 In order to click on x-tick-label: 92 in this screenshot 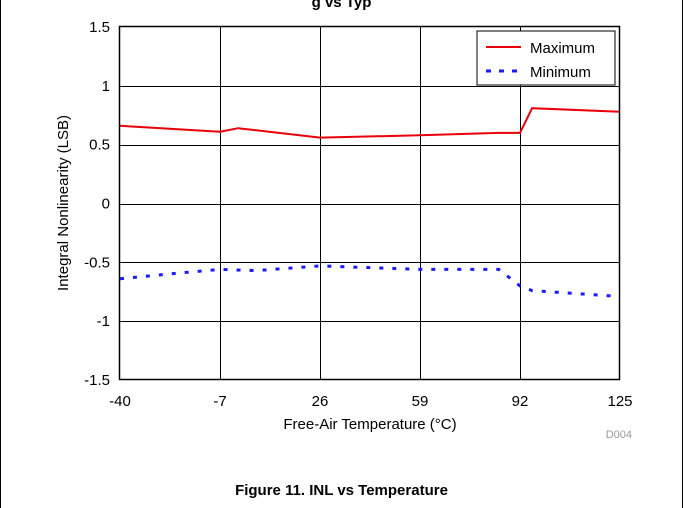, I will do `click(520, 401)`.